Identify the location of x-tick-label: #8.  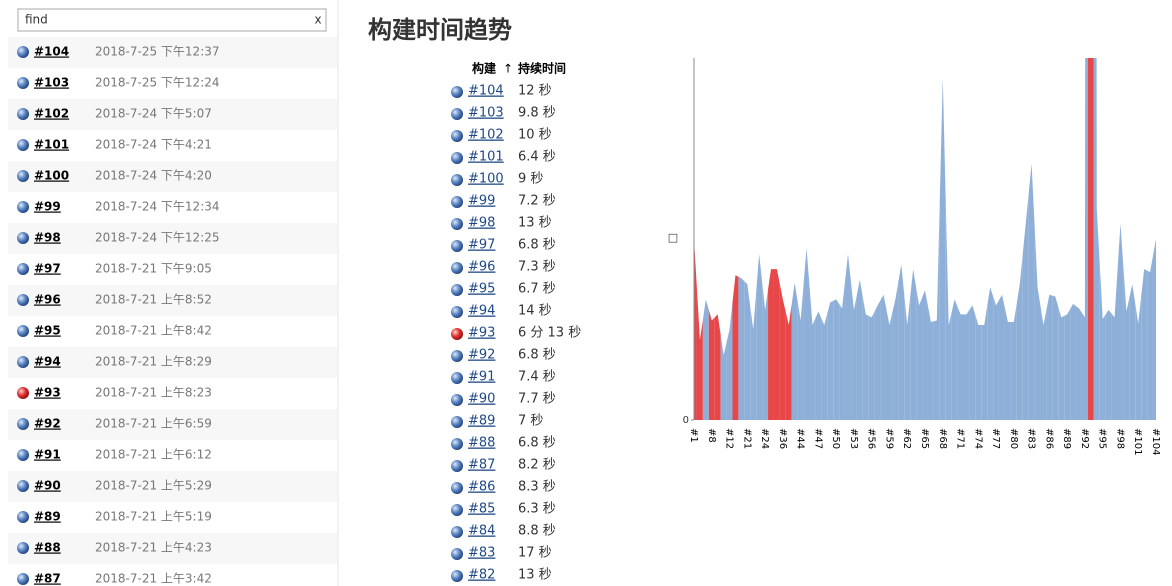
(711, 435).